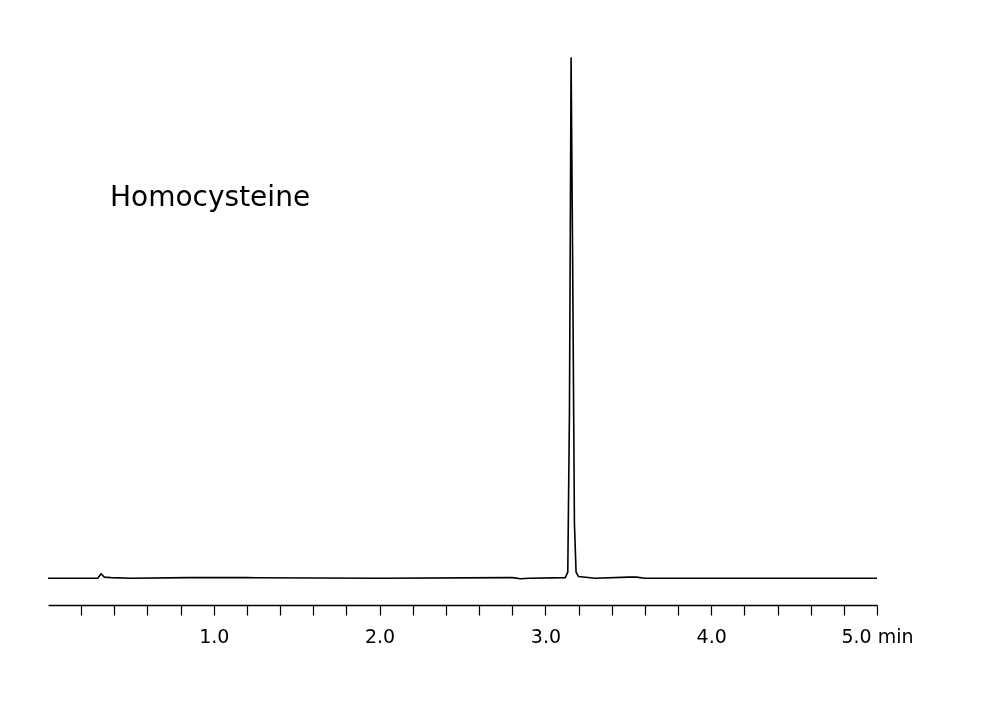 Image resolution: width=1002 pixels, height=713 pixels. I want to click on annotation: Homocysteine, so click(210, 196).